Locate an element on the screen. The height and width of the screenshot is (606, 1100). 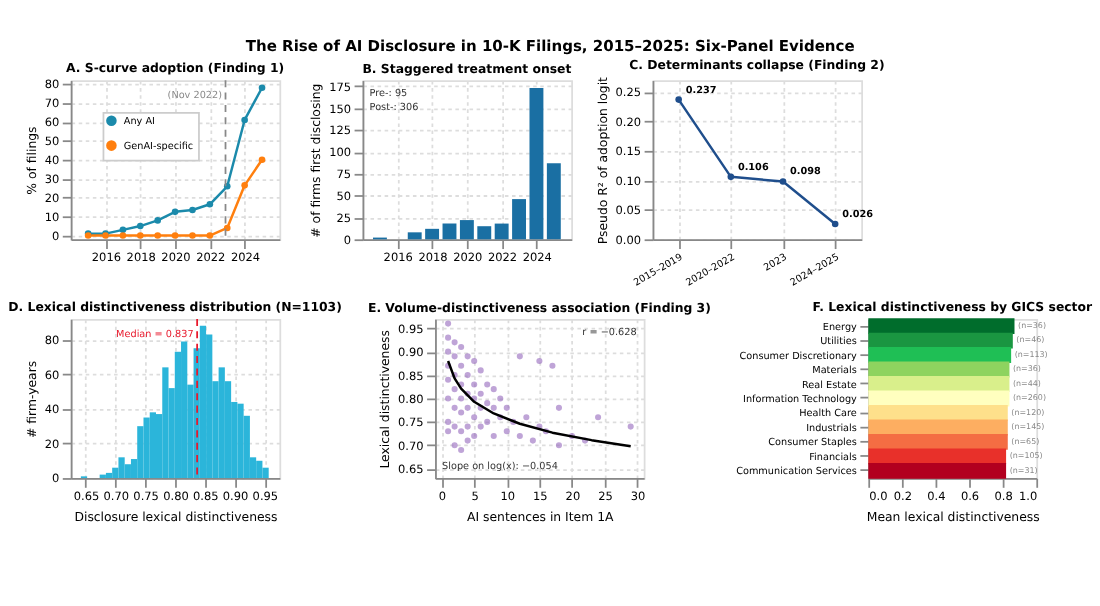
bar is located at coordinates (553, 201).